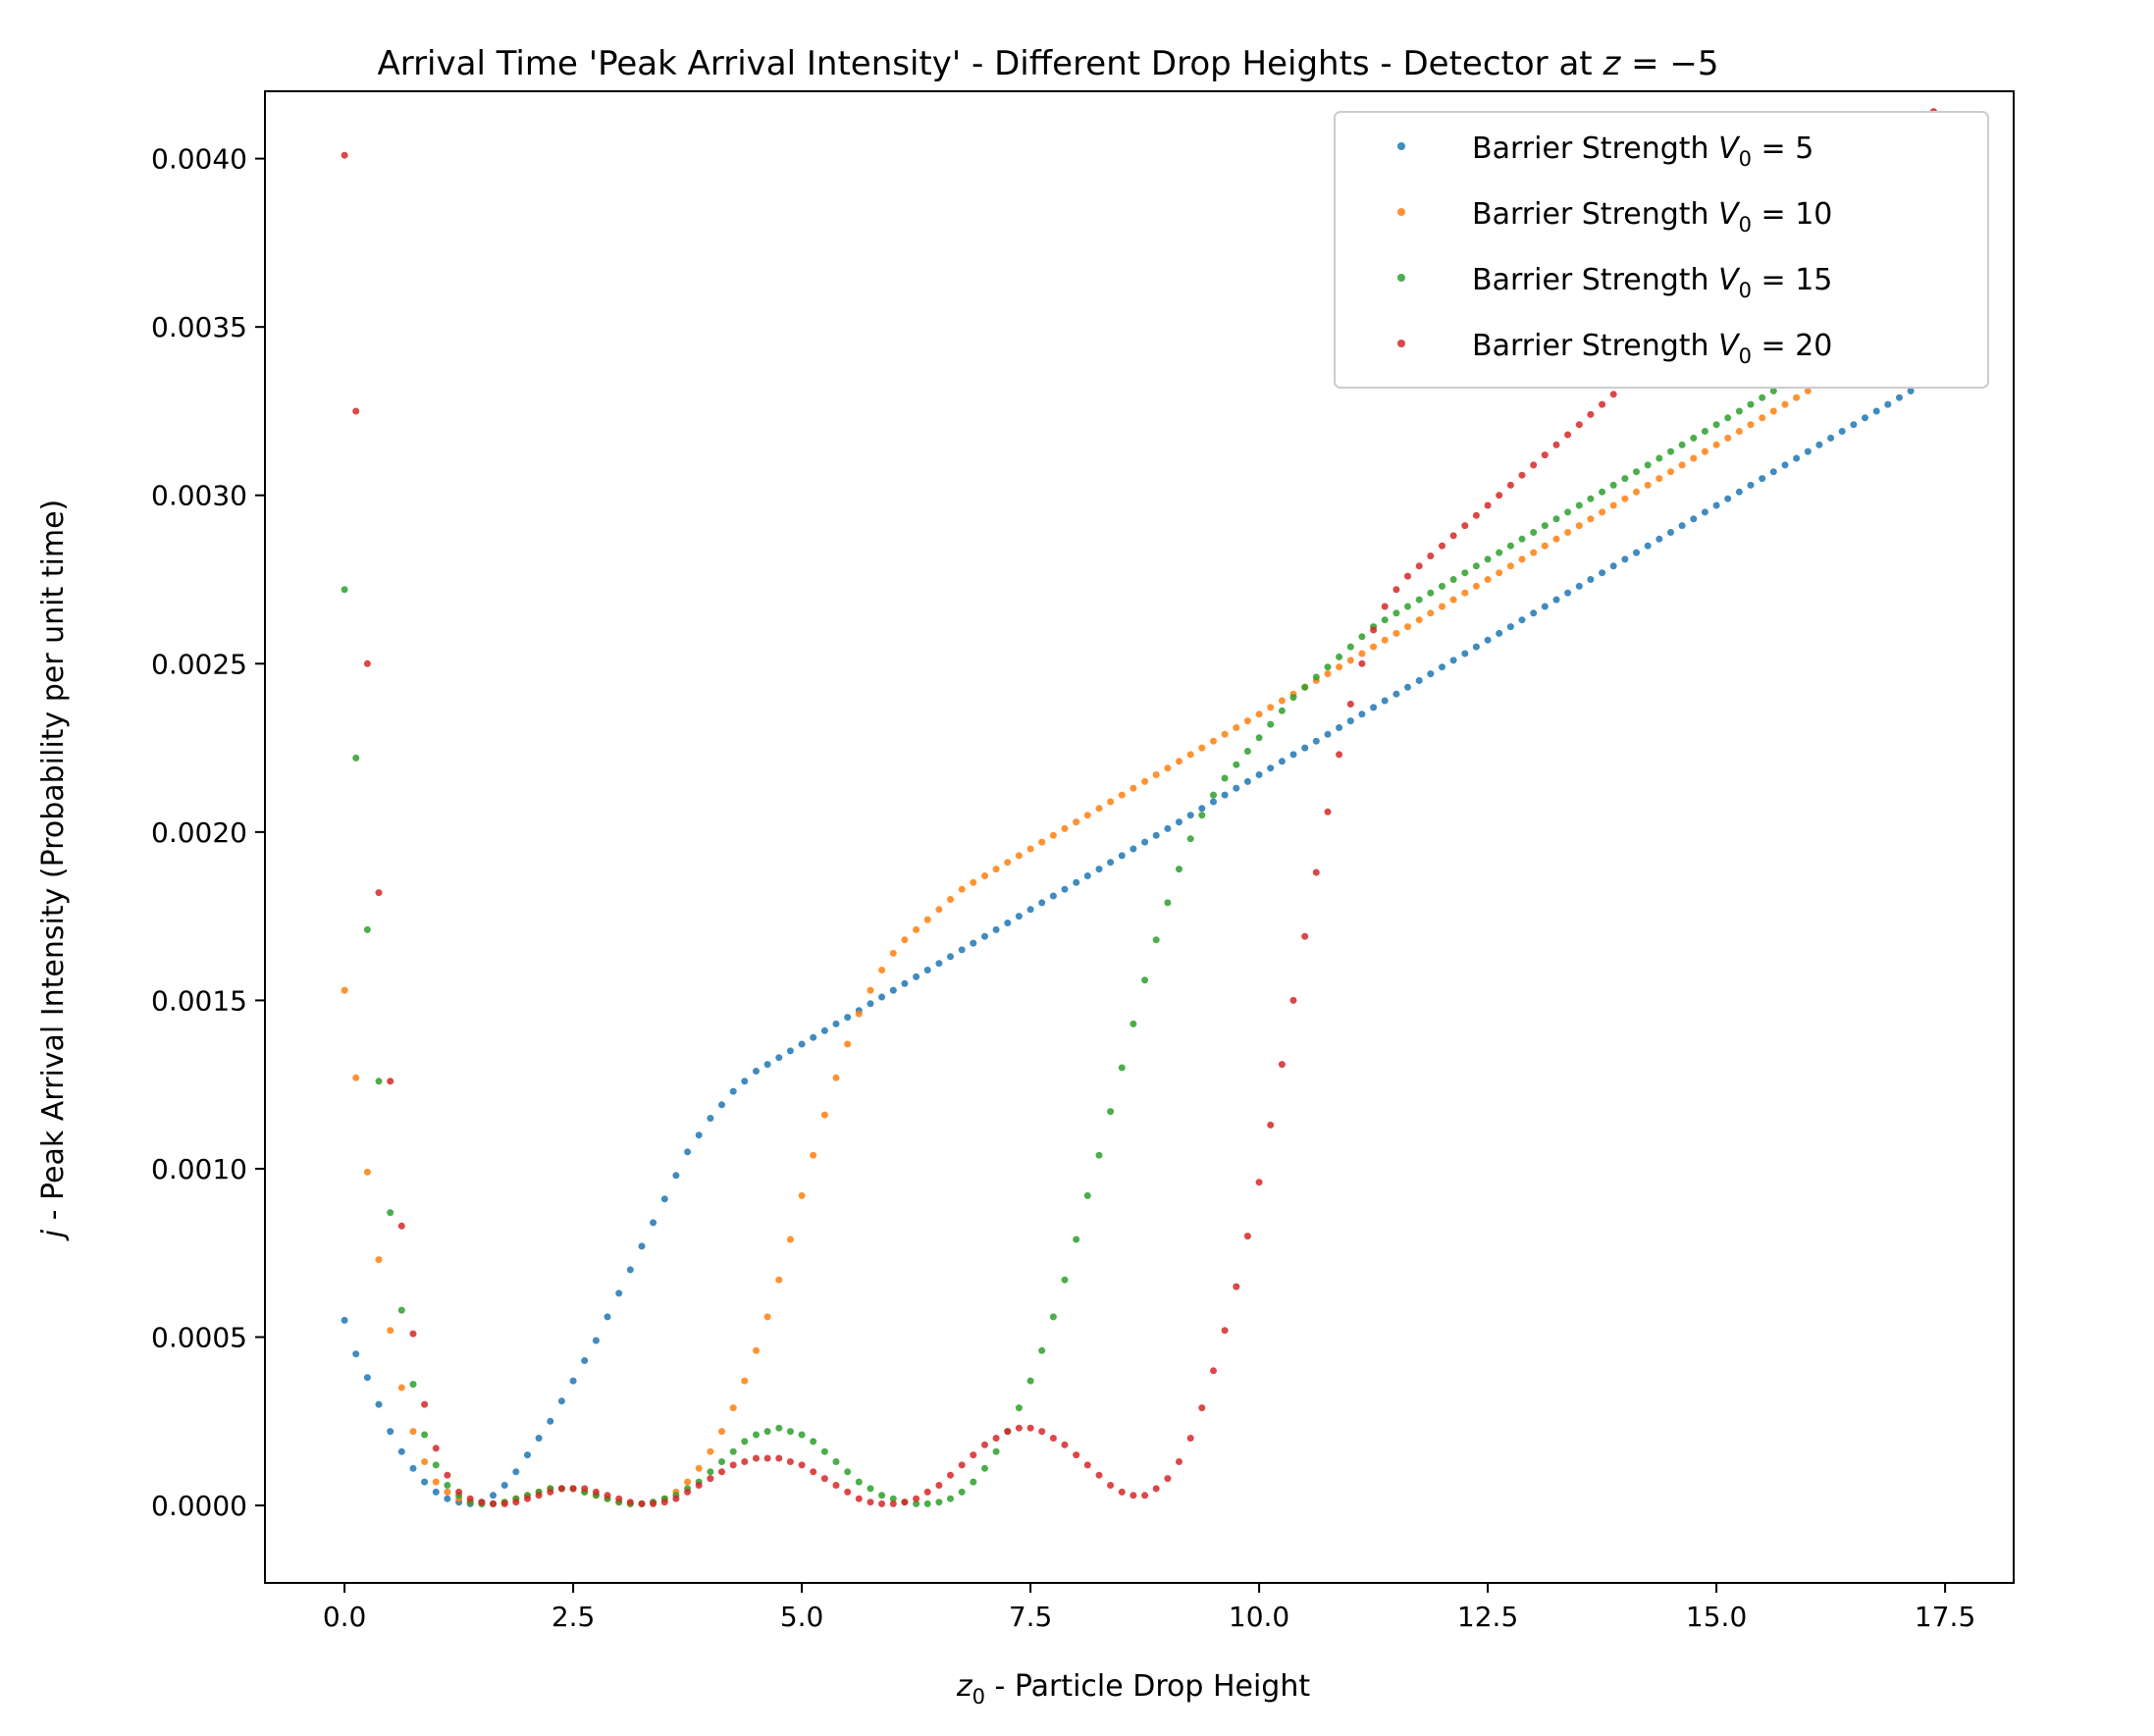 The height and width of the screenshot is (1736, 2154). What do you see at coordinates (199, 1506) in the screenshot?
I see `y-tick-label: 0.0000` at bounding box center [199, 1506].